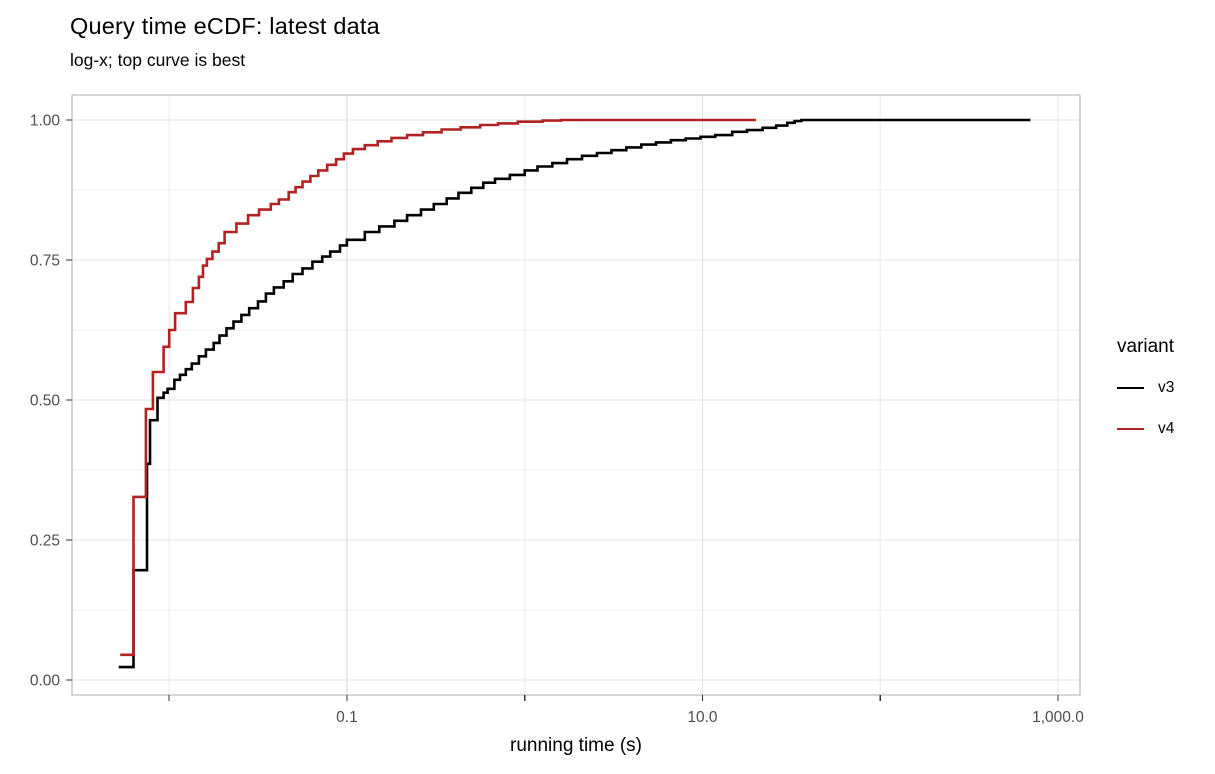 This screenshot has width=1215, height=774. Describe the element at coordinates (158, 60) in the screenshot. I see `chart-subtitle: log-x; top curve is best` at that location.